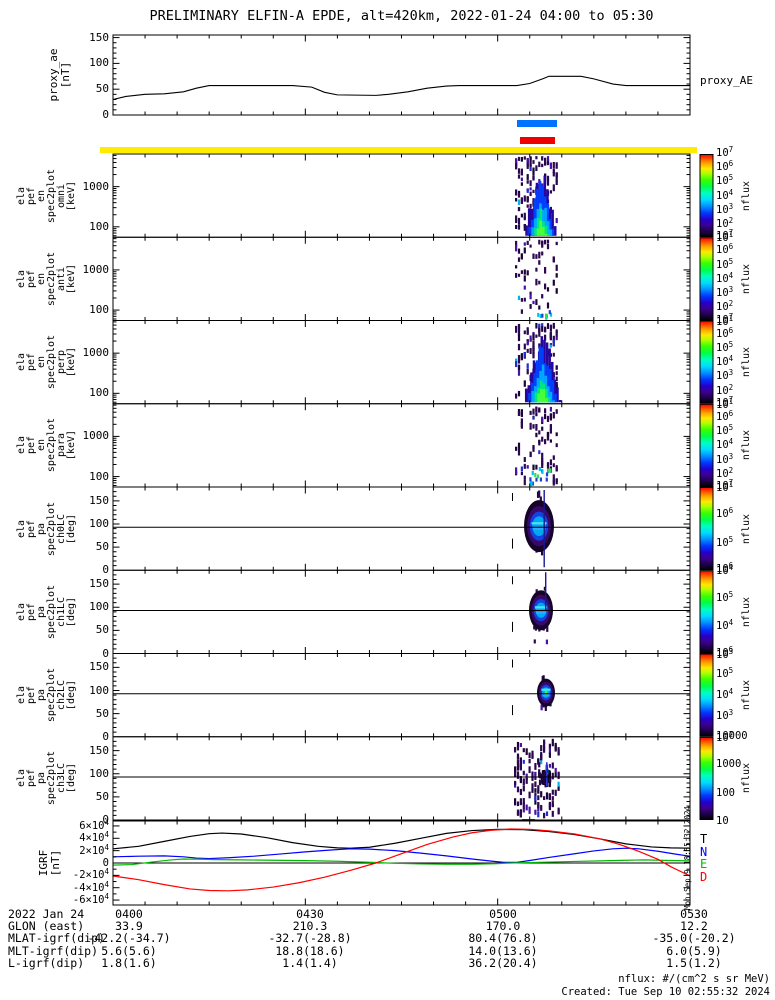 The width and height of the screenshot is (775, 1000). What do you see at coordinates (99, 310) in the screenshot?
I see `ytick-en-anti-100: 100` at bounding box center [99, 310].